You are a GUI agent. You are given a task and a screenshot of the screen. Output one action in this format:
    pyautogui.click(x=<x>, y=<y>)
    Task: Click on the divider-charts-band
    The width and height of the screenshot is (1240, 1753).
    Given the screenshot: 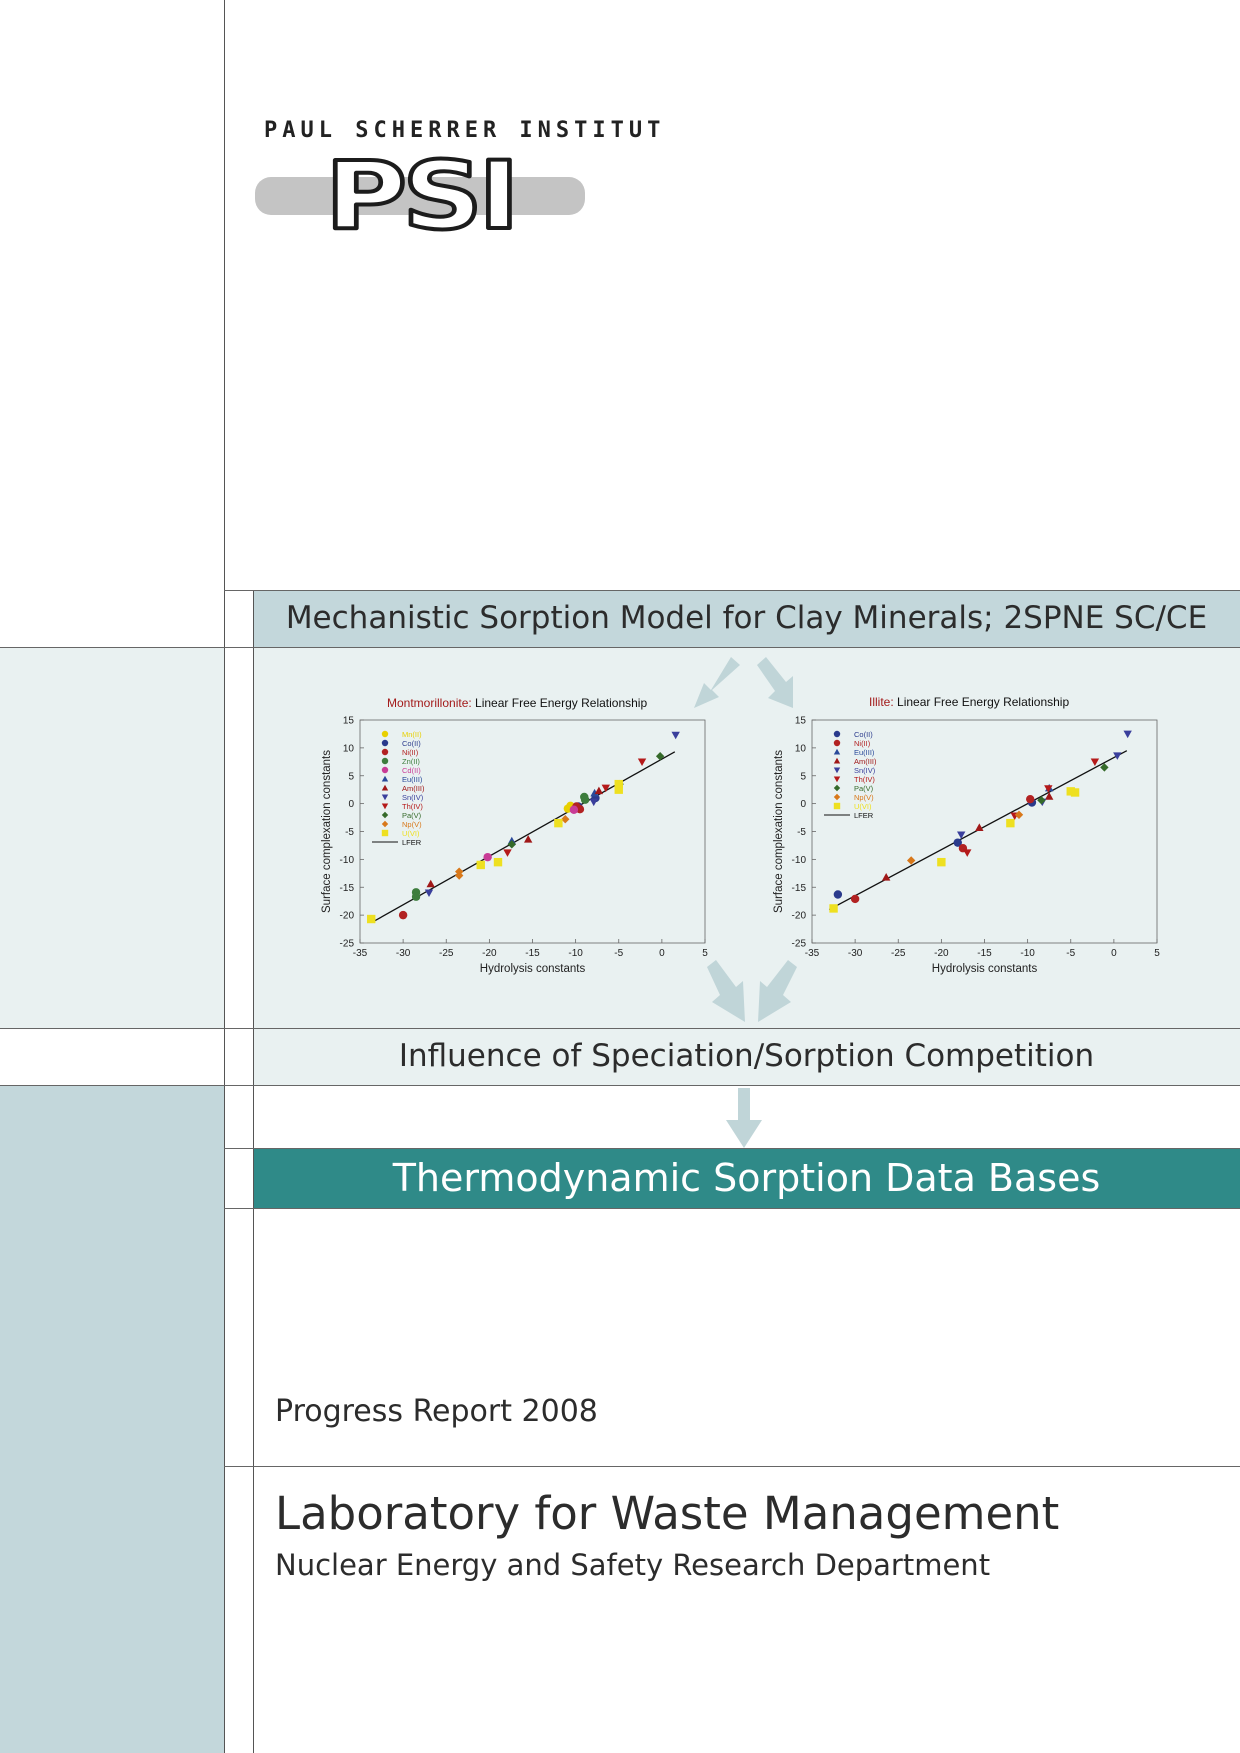 What is the action you would take?
    pyautogui.click(x=620, y=1028)
    